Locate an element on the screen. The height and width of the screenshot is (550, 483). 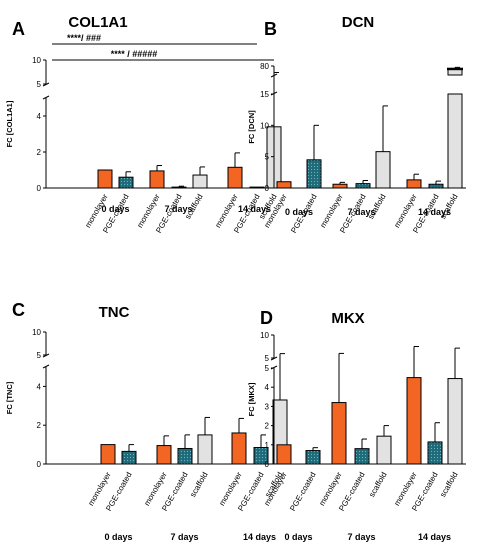
chart-title: COL1A1 is located at coordinates (97, 22).